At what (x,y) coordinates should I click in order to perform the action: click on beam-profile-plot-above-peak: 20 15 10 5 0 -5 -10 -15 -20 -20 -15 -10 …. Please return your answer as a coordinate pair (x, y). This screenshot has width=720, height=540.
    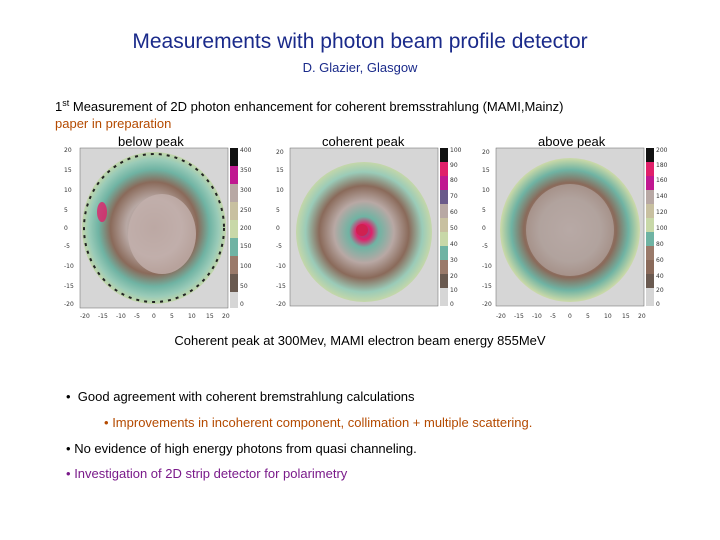
    Looking at the image, I should click on (575, 233).